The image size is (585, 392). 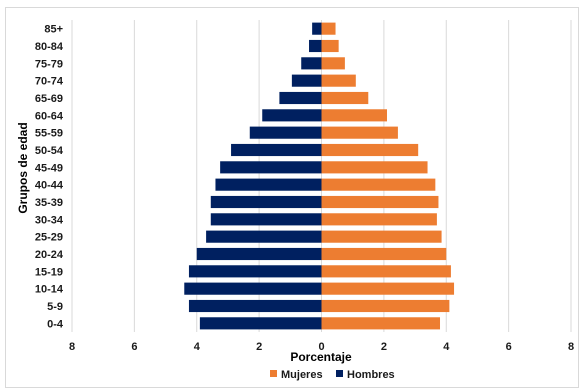 What do you see at coordinates (49, 47) in the screenshot?
I see `y-tick-label-80-84: 80-84` at bounding box center [49, 47].